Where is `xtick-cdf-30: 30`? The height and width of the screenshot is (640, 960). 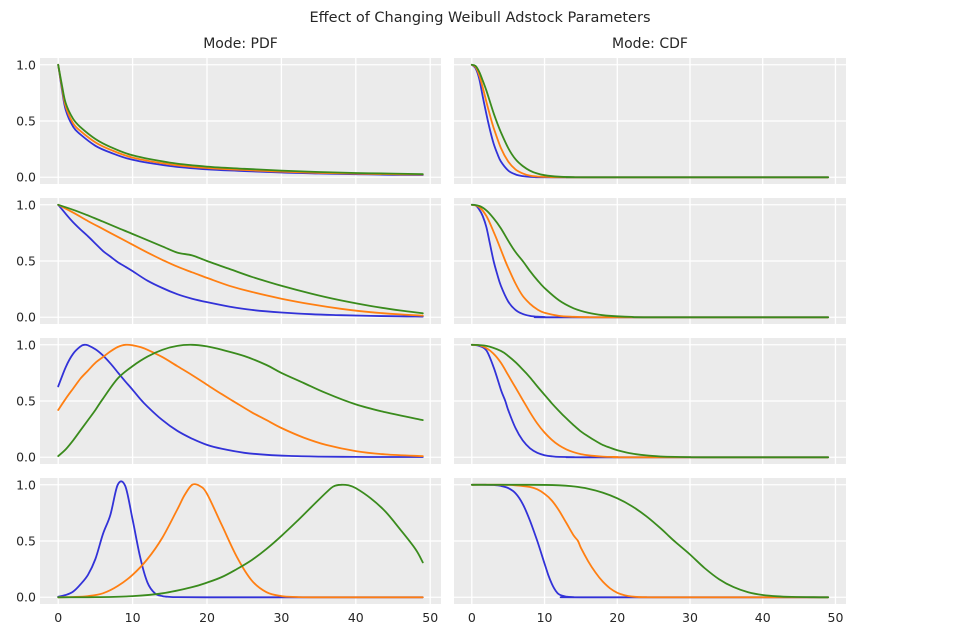
xtick-cdf-30: 30 is located at coordinates (690, 617).